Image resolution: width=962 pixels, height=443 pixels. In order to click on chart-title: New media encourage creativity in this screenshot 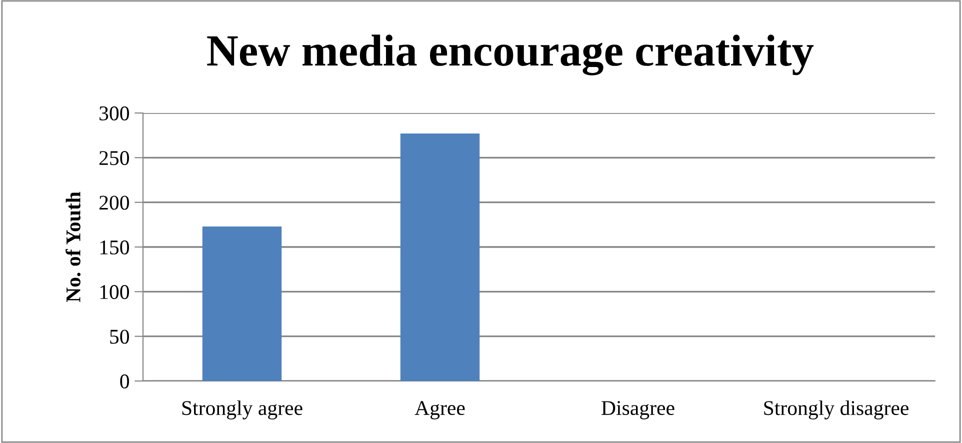, I will do `click(510, 55)`.